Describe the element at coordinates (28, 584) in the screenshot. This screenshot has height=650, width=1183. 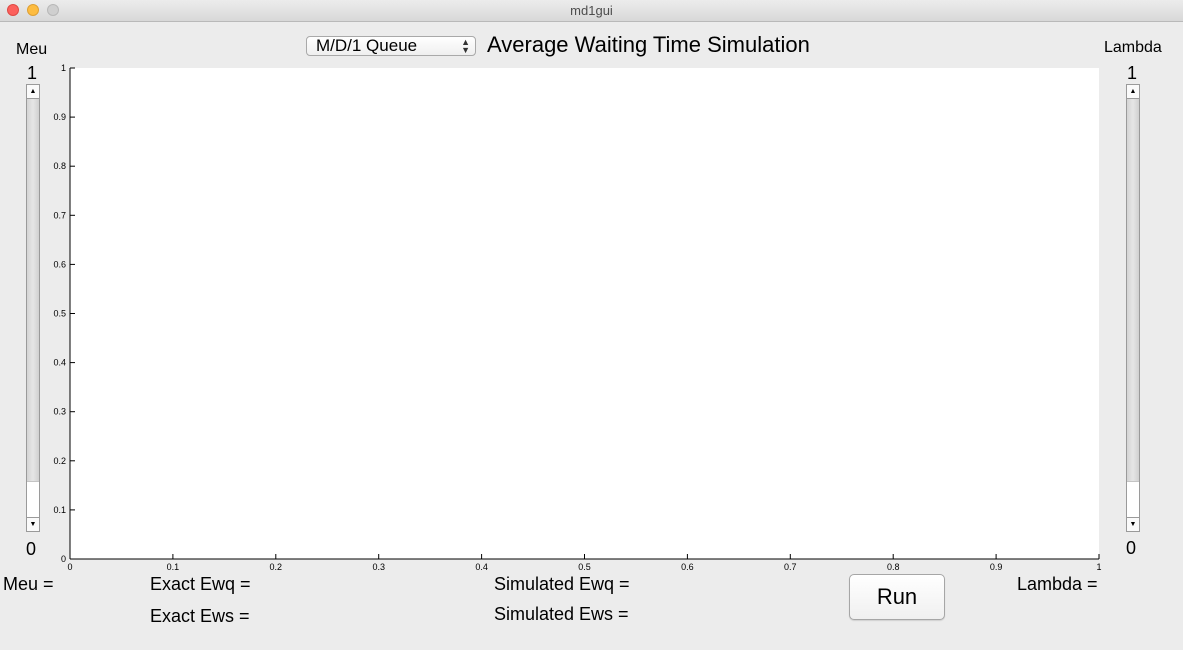
I see `meu-readout: Meu =` at that location.